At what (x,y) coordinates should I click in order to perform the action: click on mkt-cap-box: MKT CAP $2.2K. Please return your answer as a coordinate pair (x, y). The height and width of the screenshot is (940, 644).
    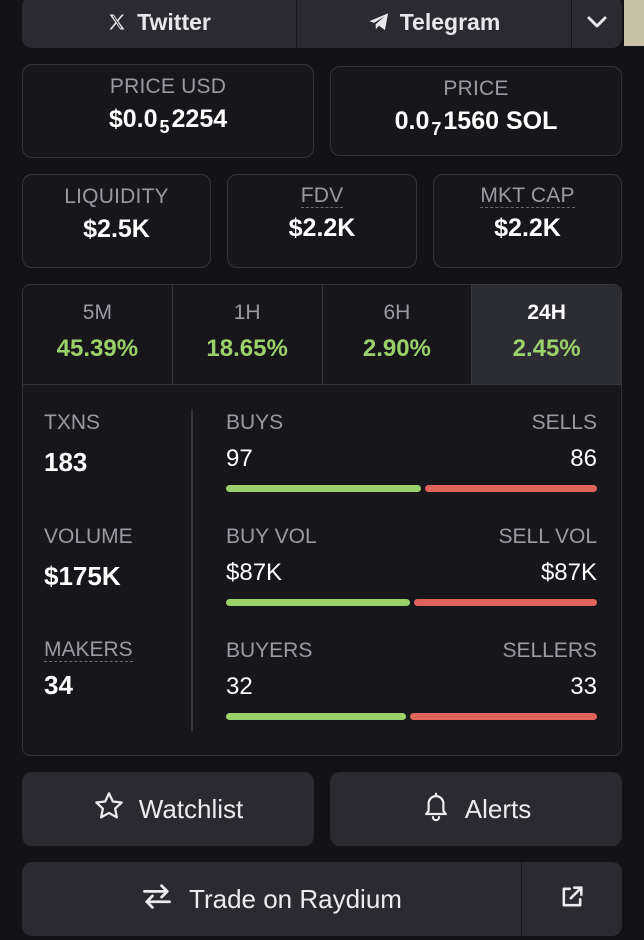
    Looking at the image, I should click on (527, 221).